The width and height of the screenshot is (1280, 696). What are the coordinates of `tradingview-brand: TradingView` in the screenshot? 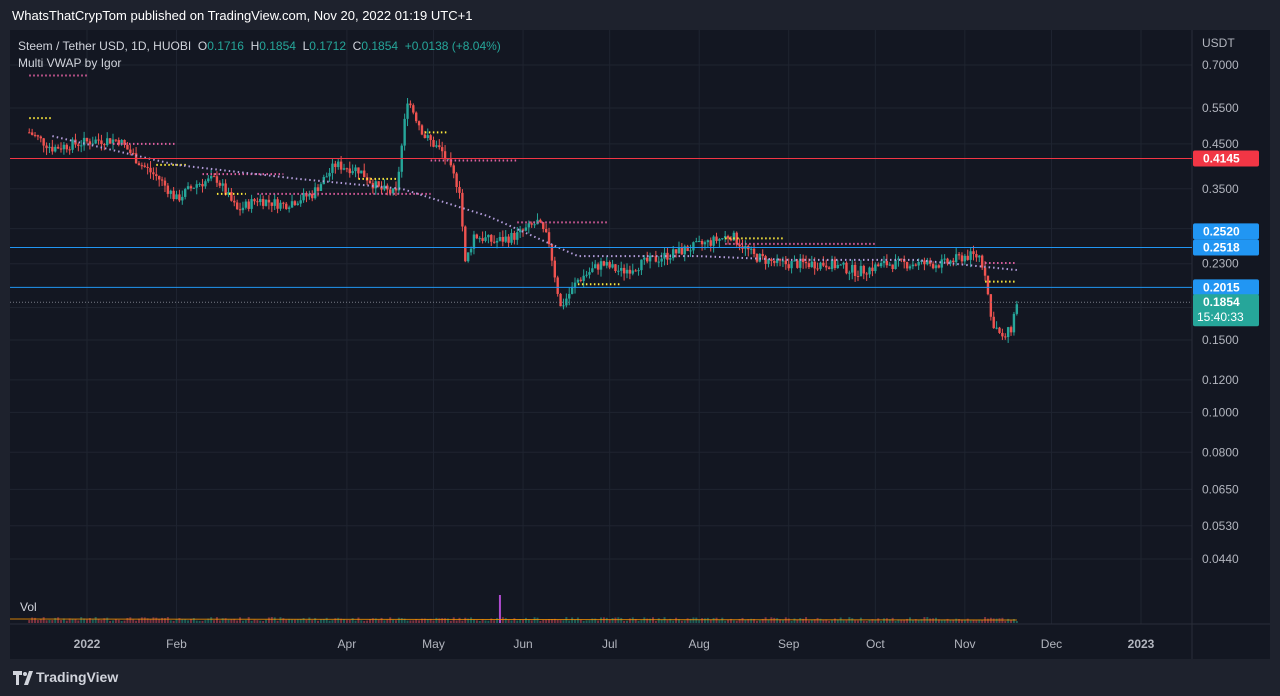 It's located at (77, 677).